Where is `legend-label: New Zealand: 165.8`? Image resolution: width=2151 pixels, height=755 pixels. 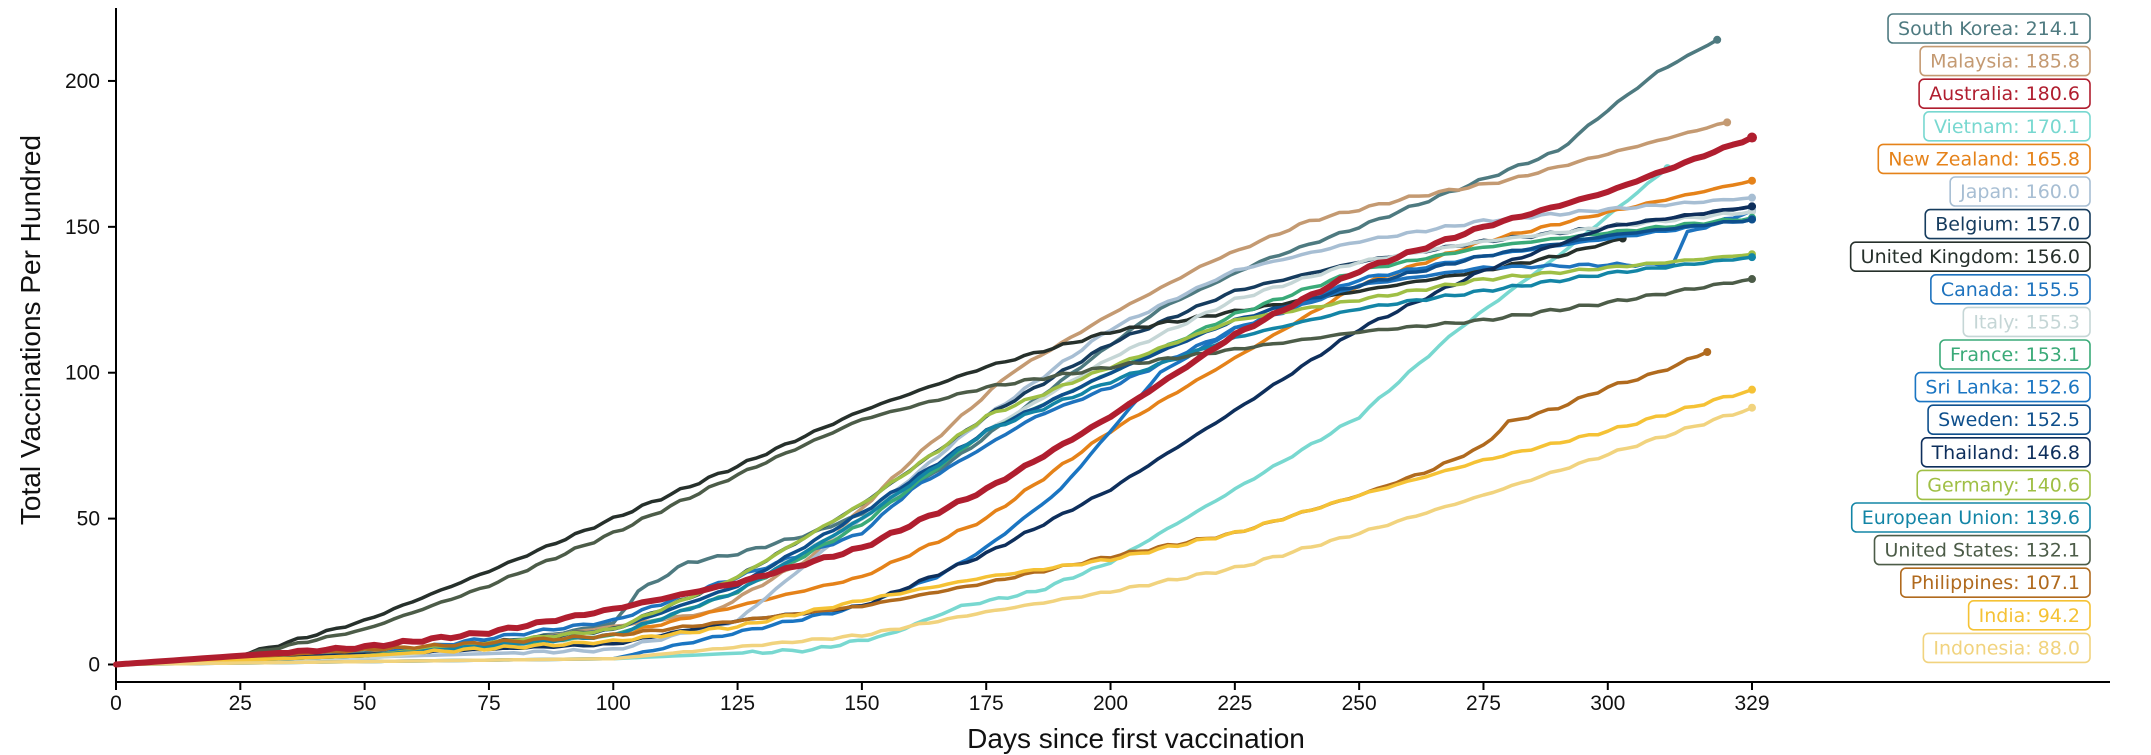 legend-label: New Zealand: 165.8 is located at coordinates (1984, 159).